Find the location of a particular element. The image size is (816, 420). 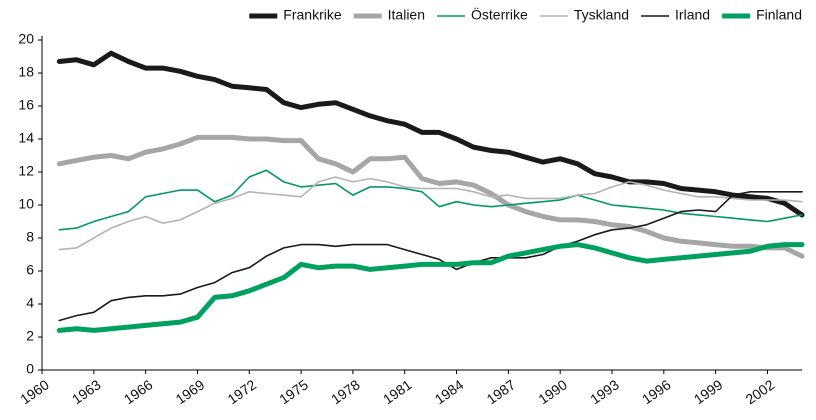

x-tick-label: 1972 is located at coordinates (241, 391).